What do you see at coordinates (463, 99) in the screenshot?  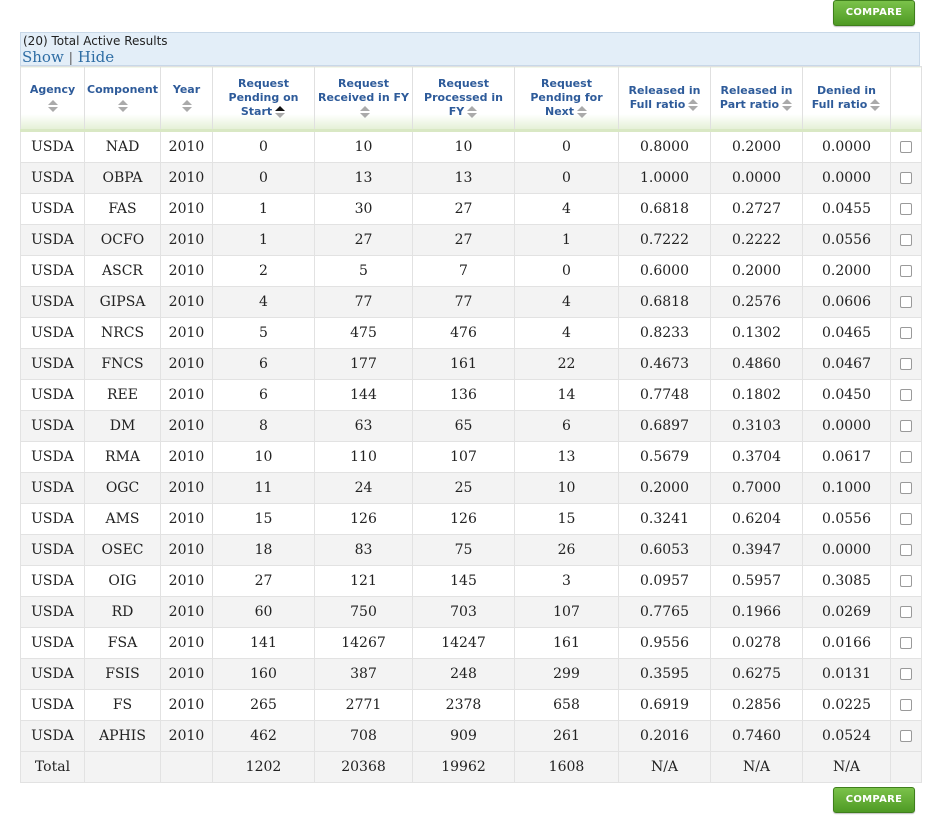 I see `column-header-processed: Request Processed in FY` at bounding box center [463, 99].